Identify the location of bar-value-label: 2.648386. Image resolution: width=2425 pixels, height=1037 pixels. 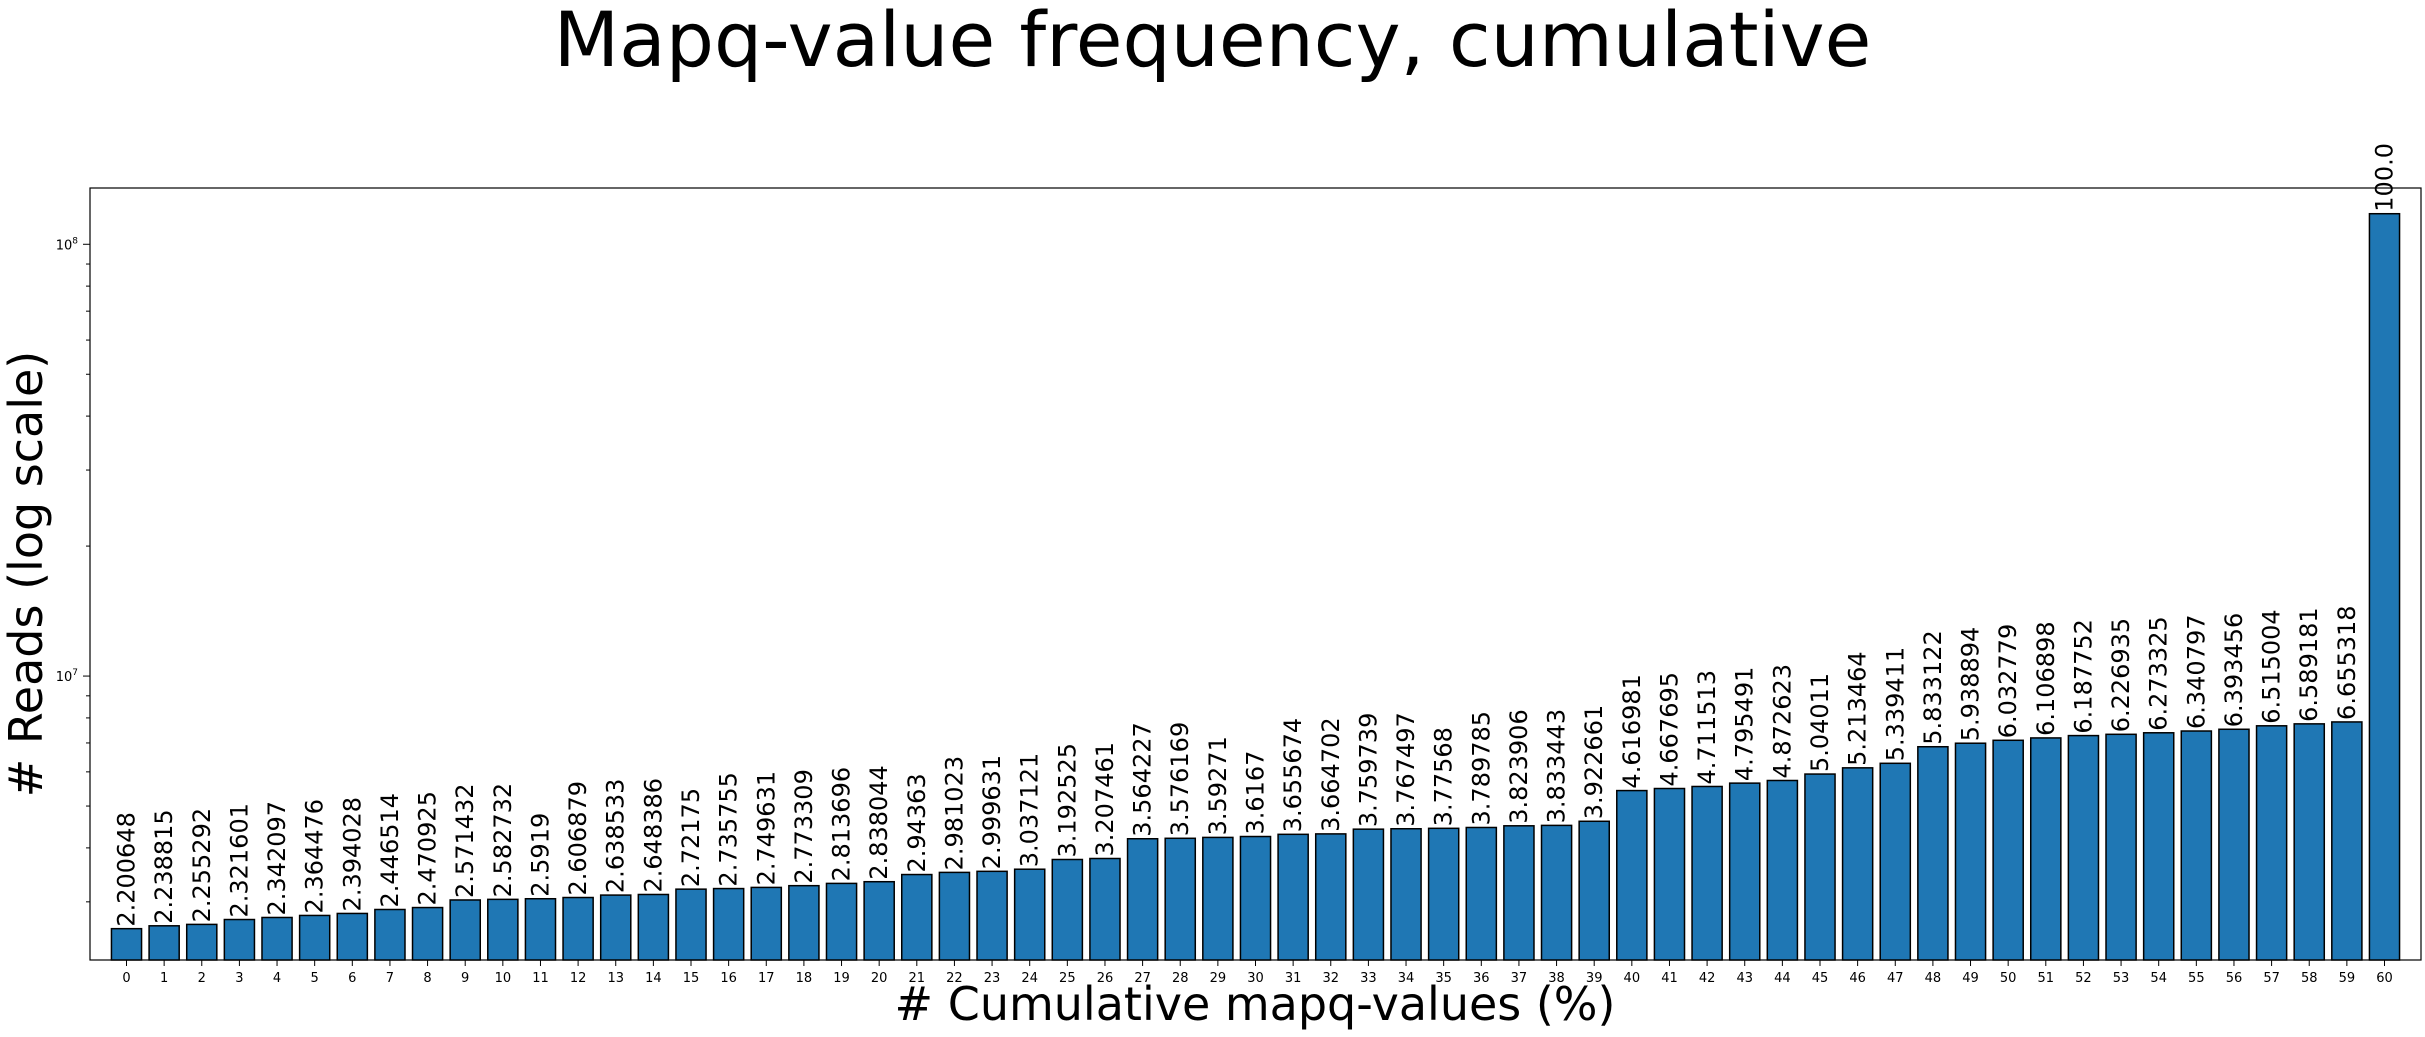
(653, 835).